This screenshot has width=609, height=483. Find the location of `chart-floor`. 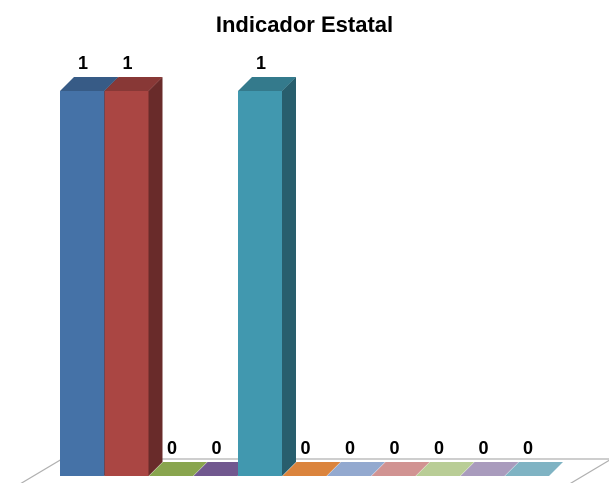

chart-floor is located at coordinates (314, 470).